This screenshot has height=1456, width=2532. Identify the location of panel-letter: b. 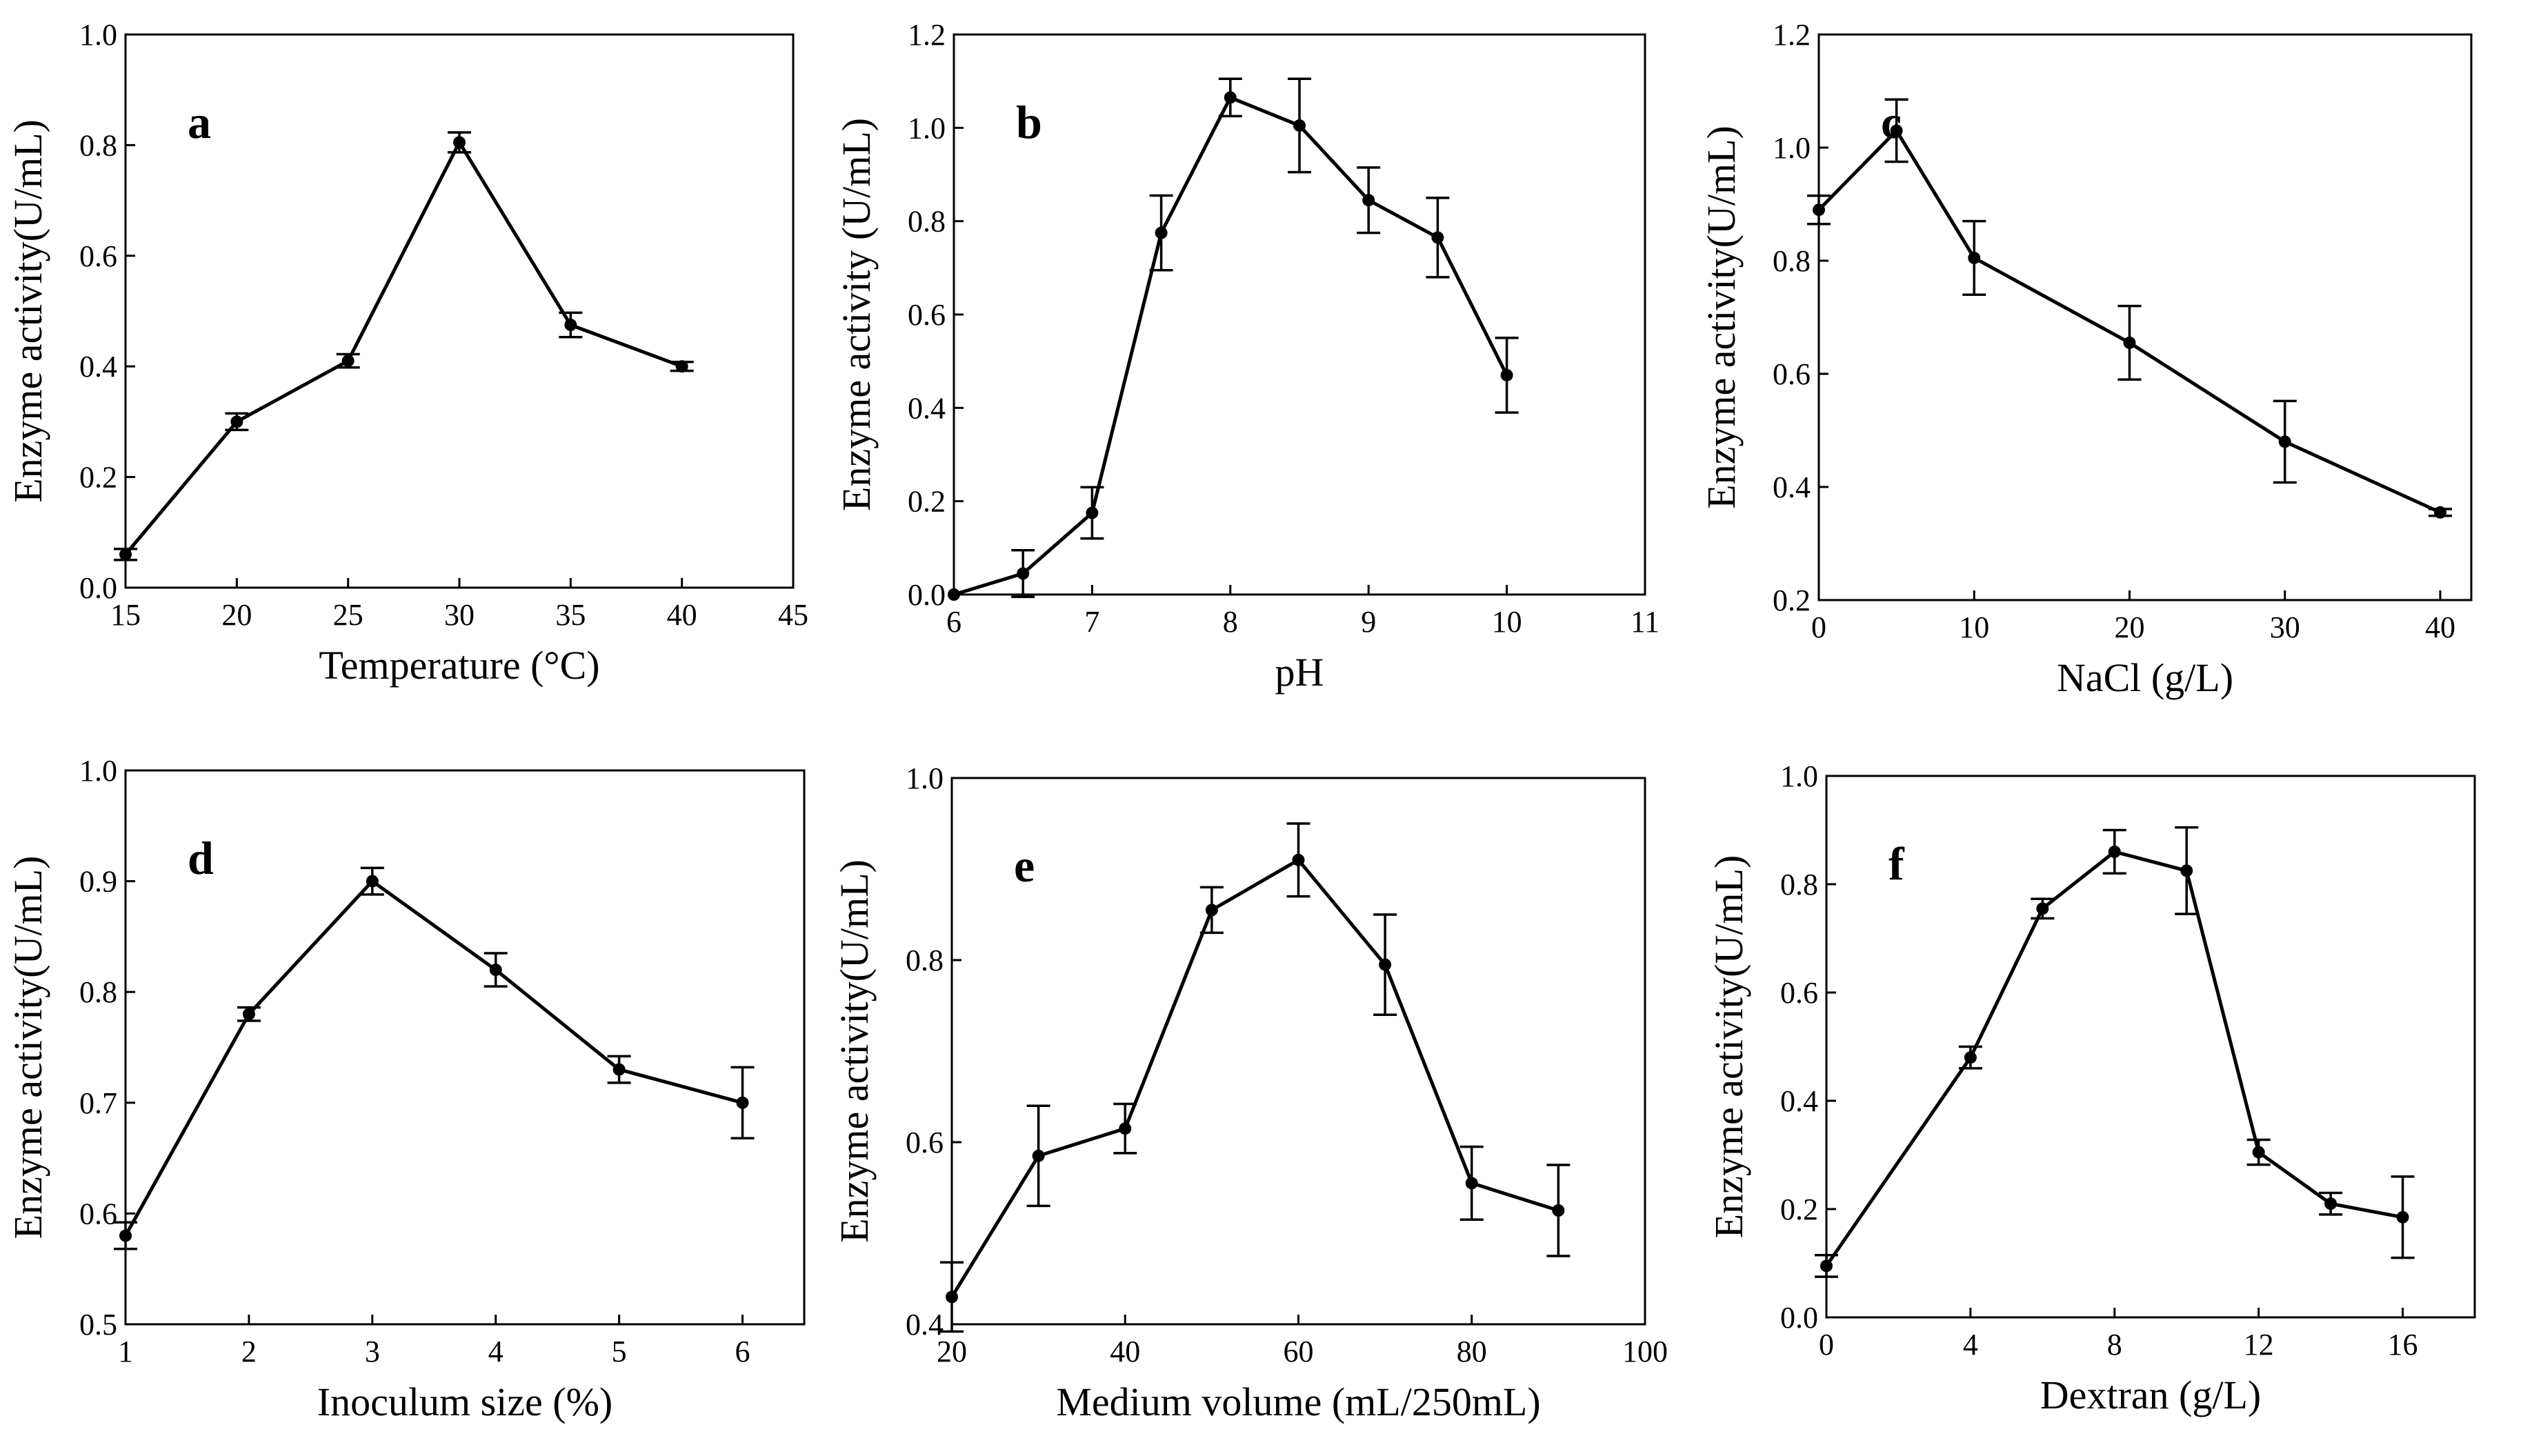
(1029, 122).